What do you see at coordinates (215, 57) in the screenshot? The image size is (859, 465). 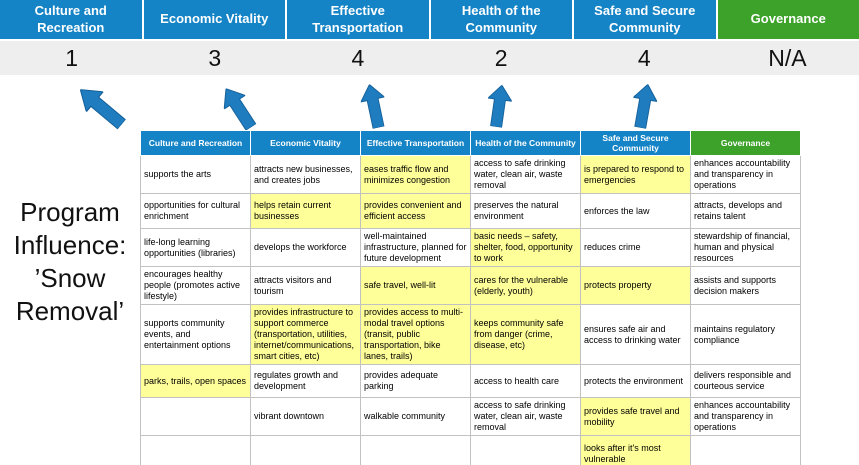 I see `score-economic-vitality: 3` at bounding box center [215, 57].